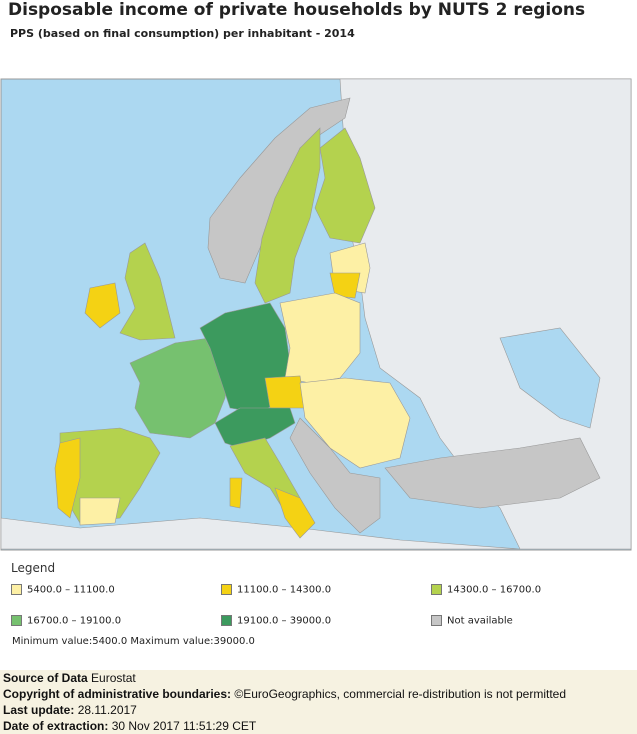  Describe the element at coordinates (39, 710) in the screenshot. I see `footer-label: Last update:` at that location.